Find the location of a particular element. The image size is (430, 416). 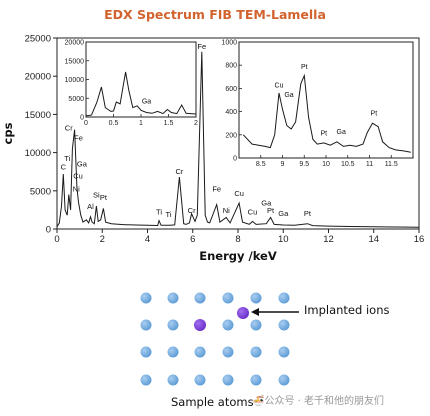

inset-x-tick-label: 0.5 is located at coordinates (114, 123).